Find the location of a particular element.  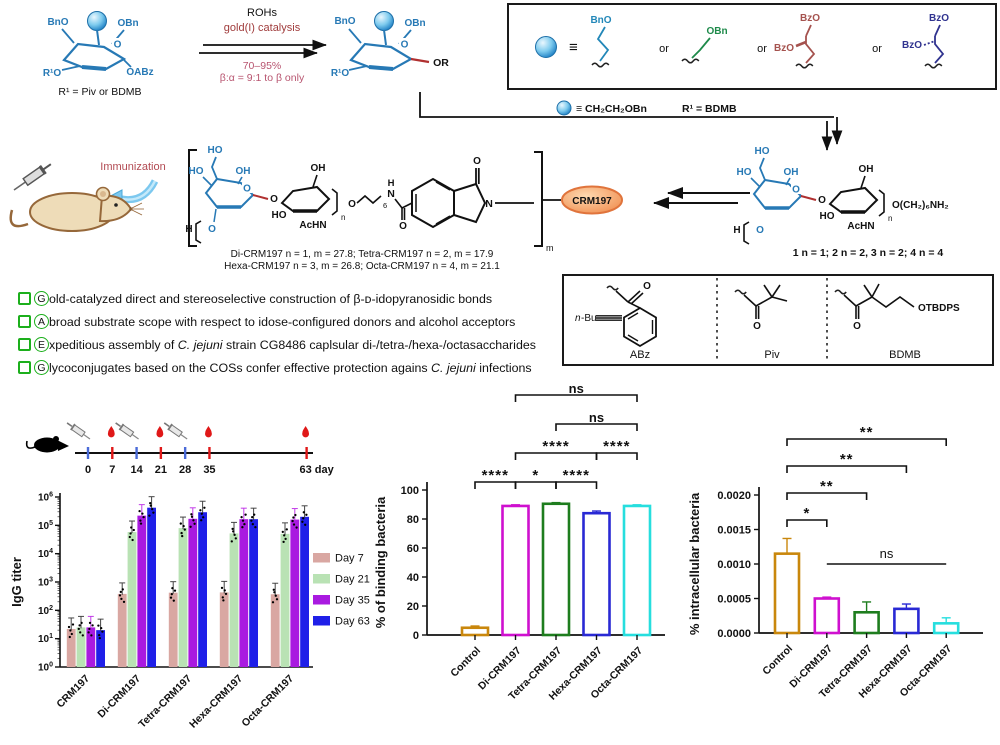

label-bno: BnO is located at coordinates (57, 22).